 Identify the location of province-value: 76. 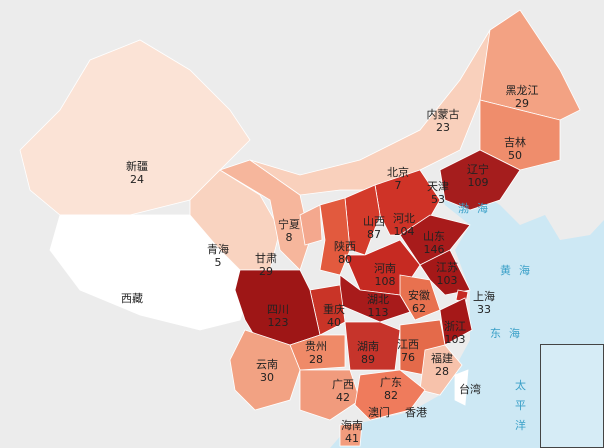
(408, 357).